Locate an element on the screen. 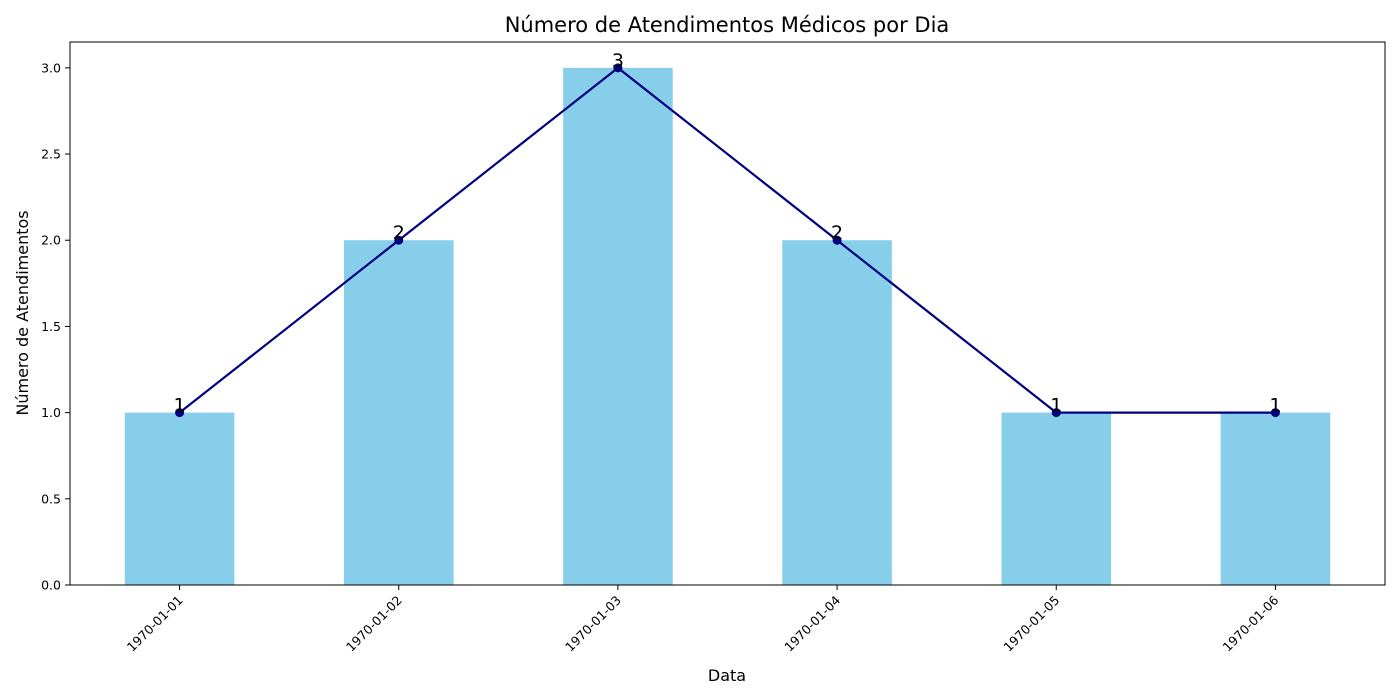  x-tick-label-1970-01-04: 1970-01-04 is located at coordinates (812, 623).